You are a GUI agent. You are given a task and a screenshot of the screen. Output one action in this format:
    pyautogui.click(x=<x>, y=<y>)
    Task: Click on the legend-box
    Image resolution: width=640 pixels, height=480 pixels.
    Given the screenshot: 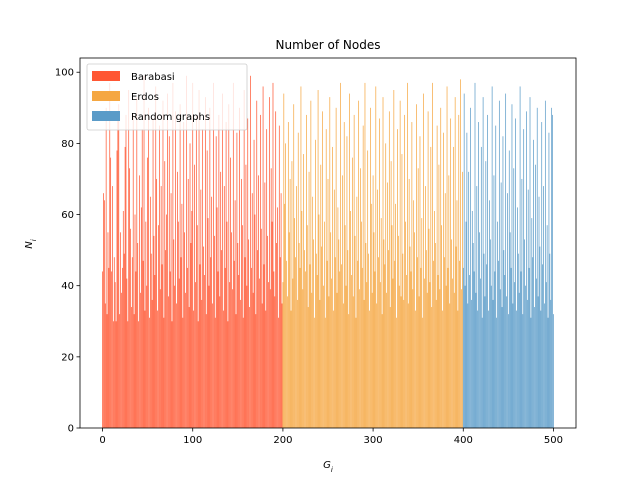 What is the action you would take?
    pyautogui.click(x=167, y=97)
    